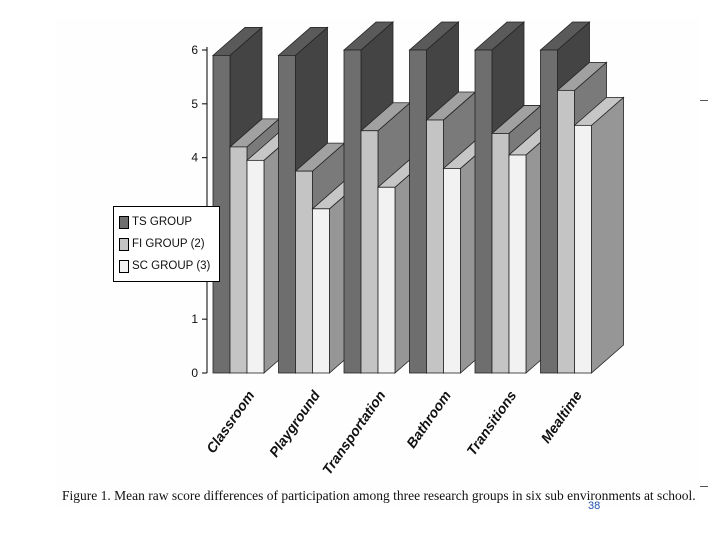 This screenshot has height=540, width=720. What do you see at coordinates (594, 506) in the screenshot?
I see `page-number: 38` at bounding box center [594, 506].